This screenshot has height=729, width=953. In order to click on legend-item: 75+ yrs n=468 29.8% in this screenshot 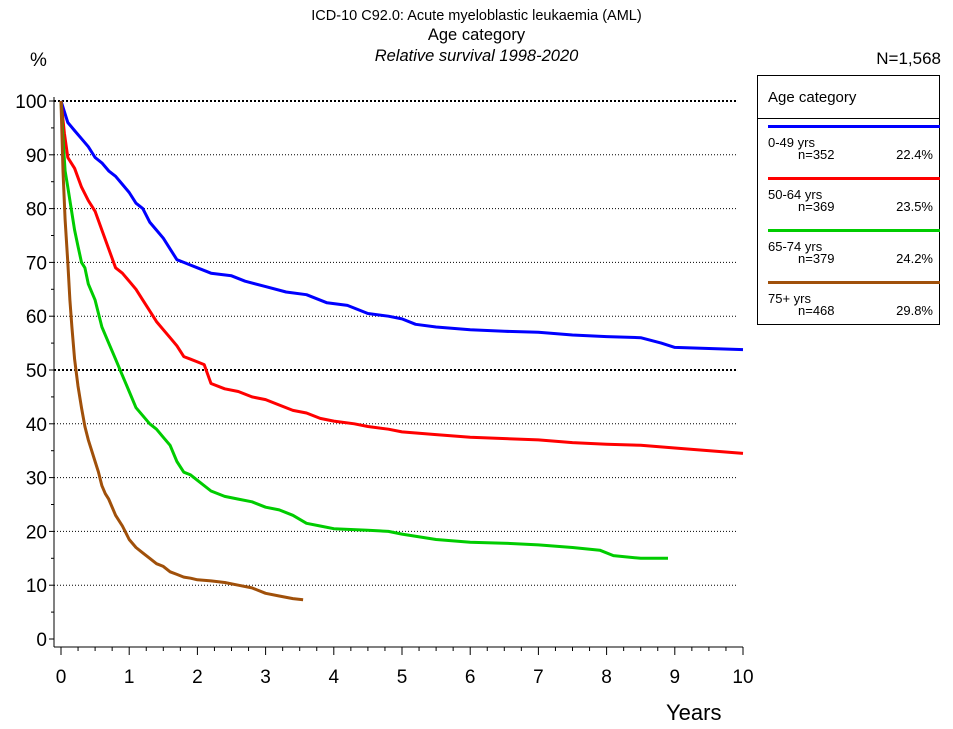, I will do `click(849, 307)`.